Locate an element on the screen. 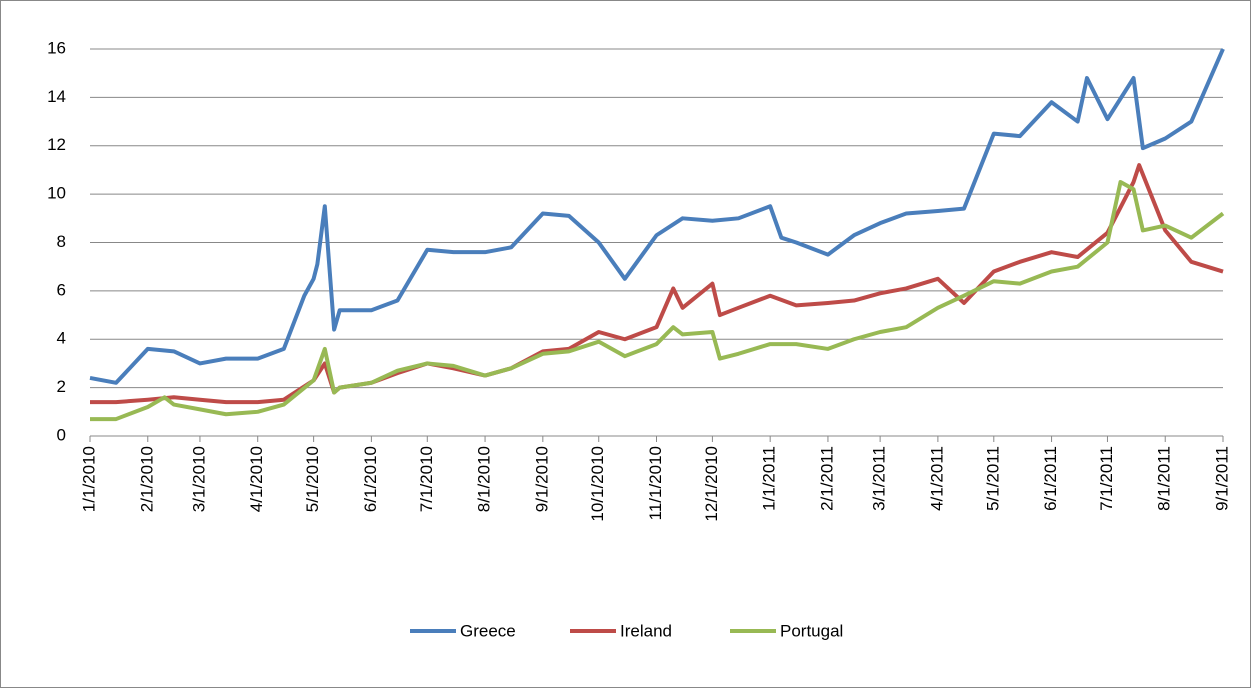 Image resolution: width=1252 pixels, height=689 pixels. x-tick-label: 4/1/2010 is located at coordinates (256, 479).